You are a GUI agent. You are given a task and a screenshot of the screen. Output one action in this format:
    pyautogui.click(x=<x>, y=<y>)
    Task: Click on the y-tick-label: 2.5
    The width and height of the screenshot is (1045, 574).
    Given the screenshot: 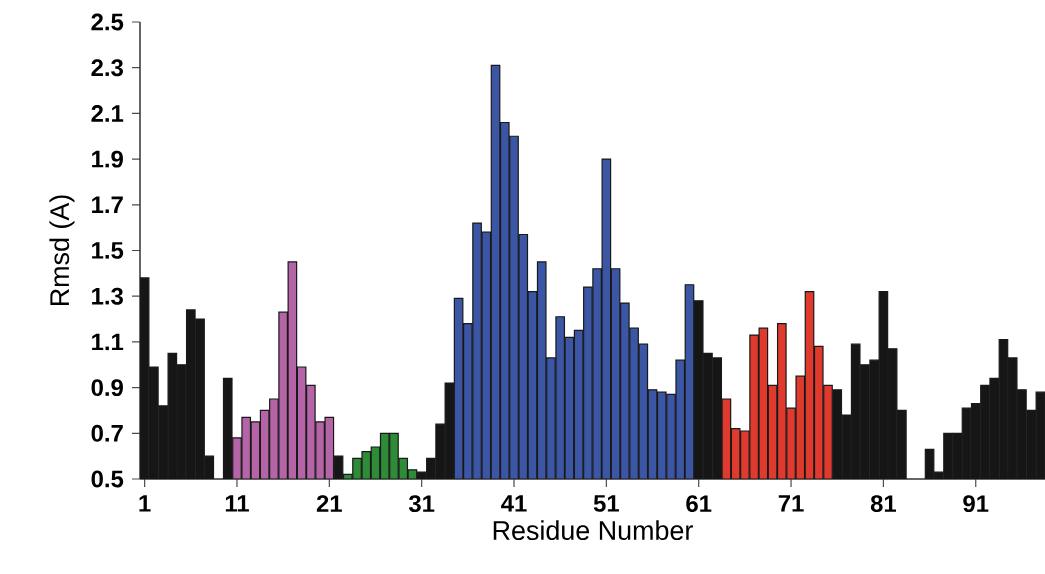 What is the action you would take?
    pyautogui.click(x=107, y=22)
    